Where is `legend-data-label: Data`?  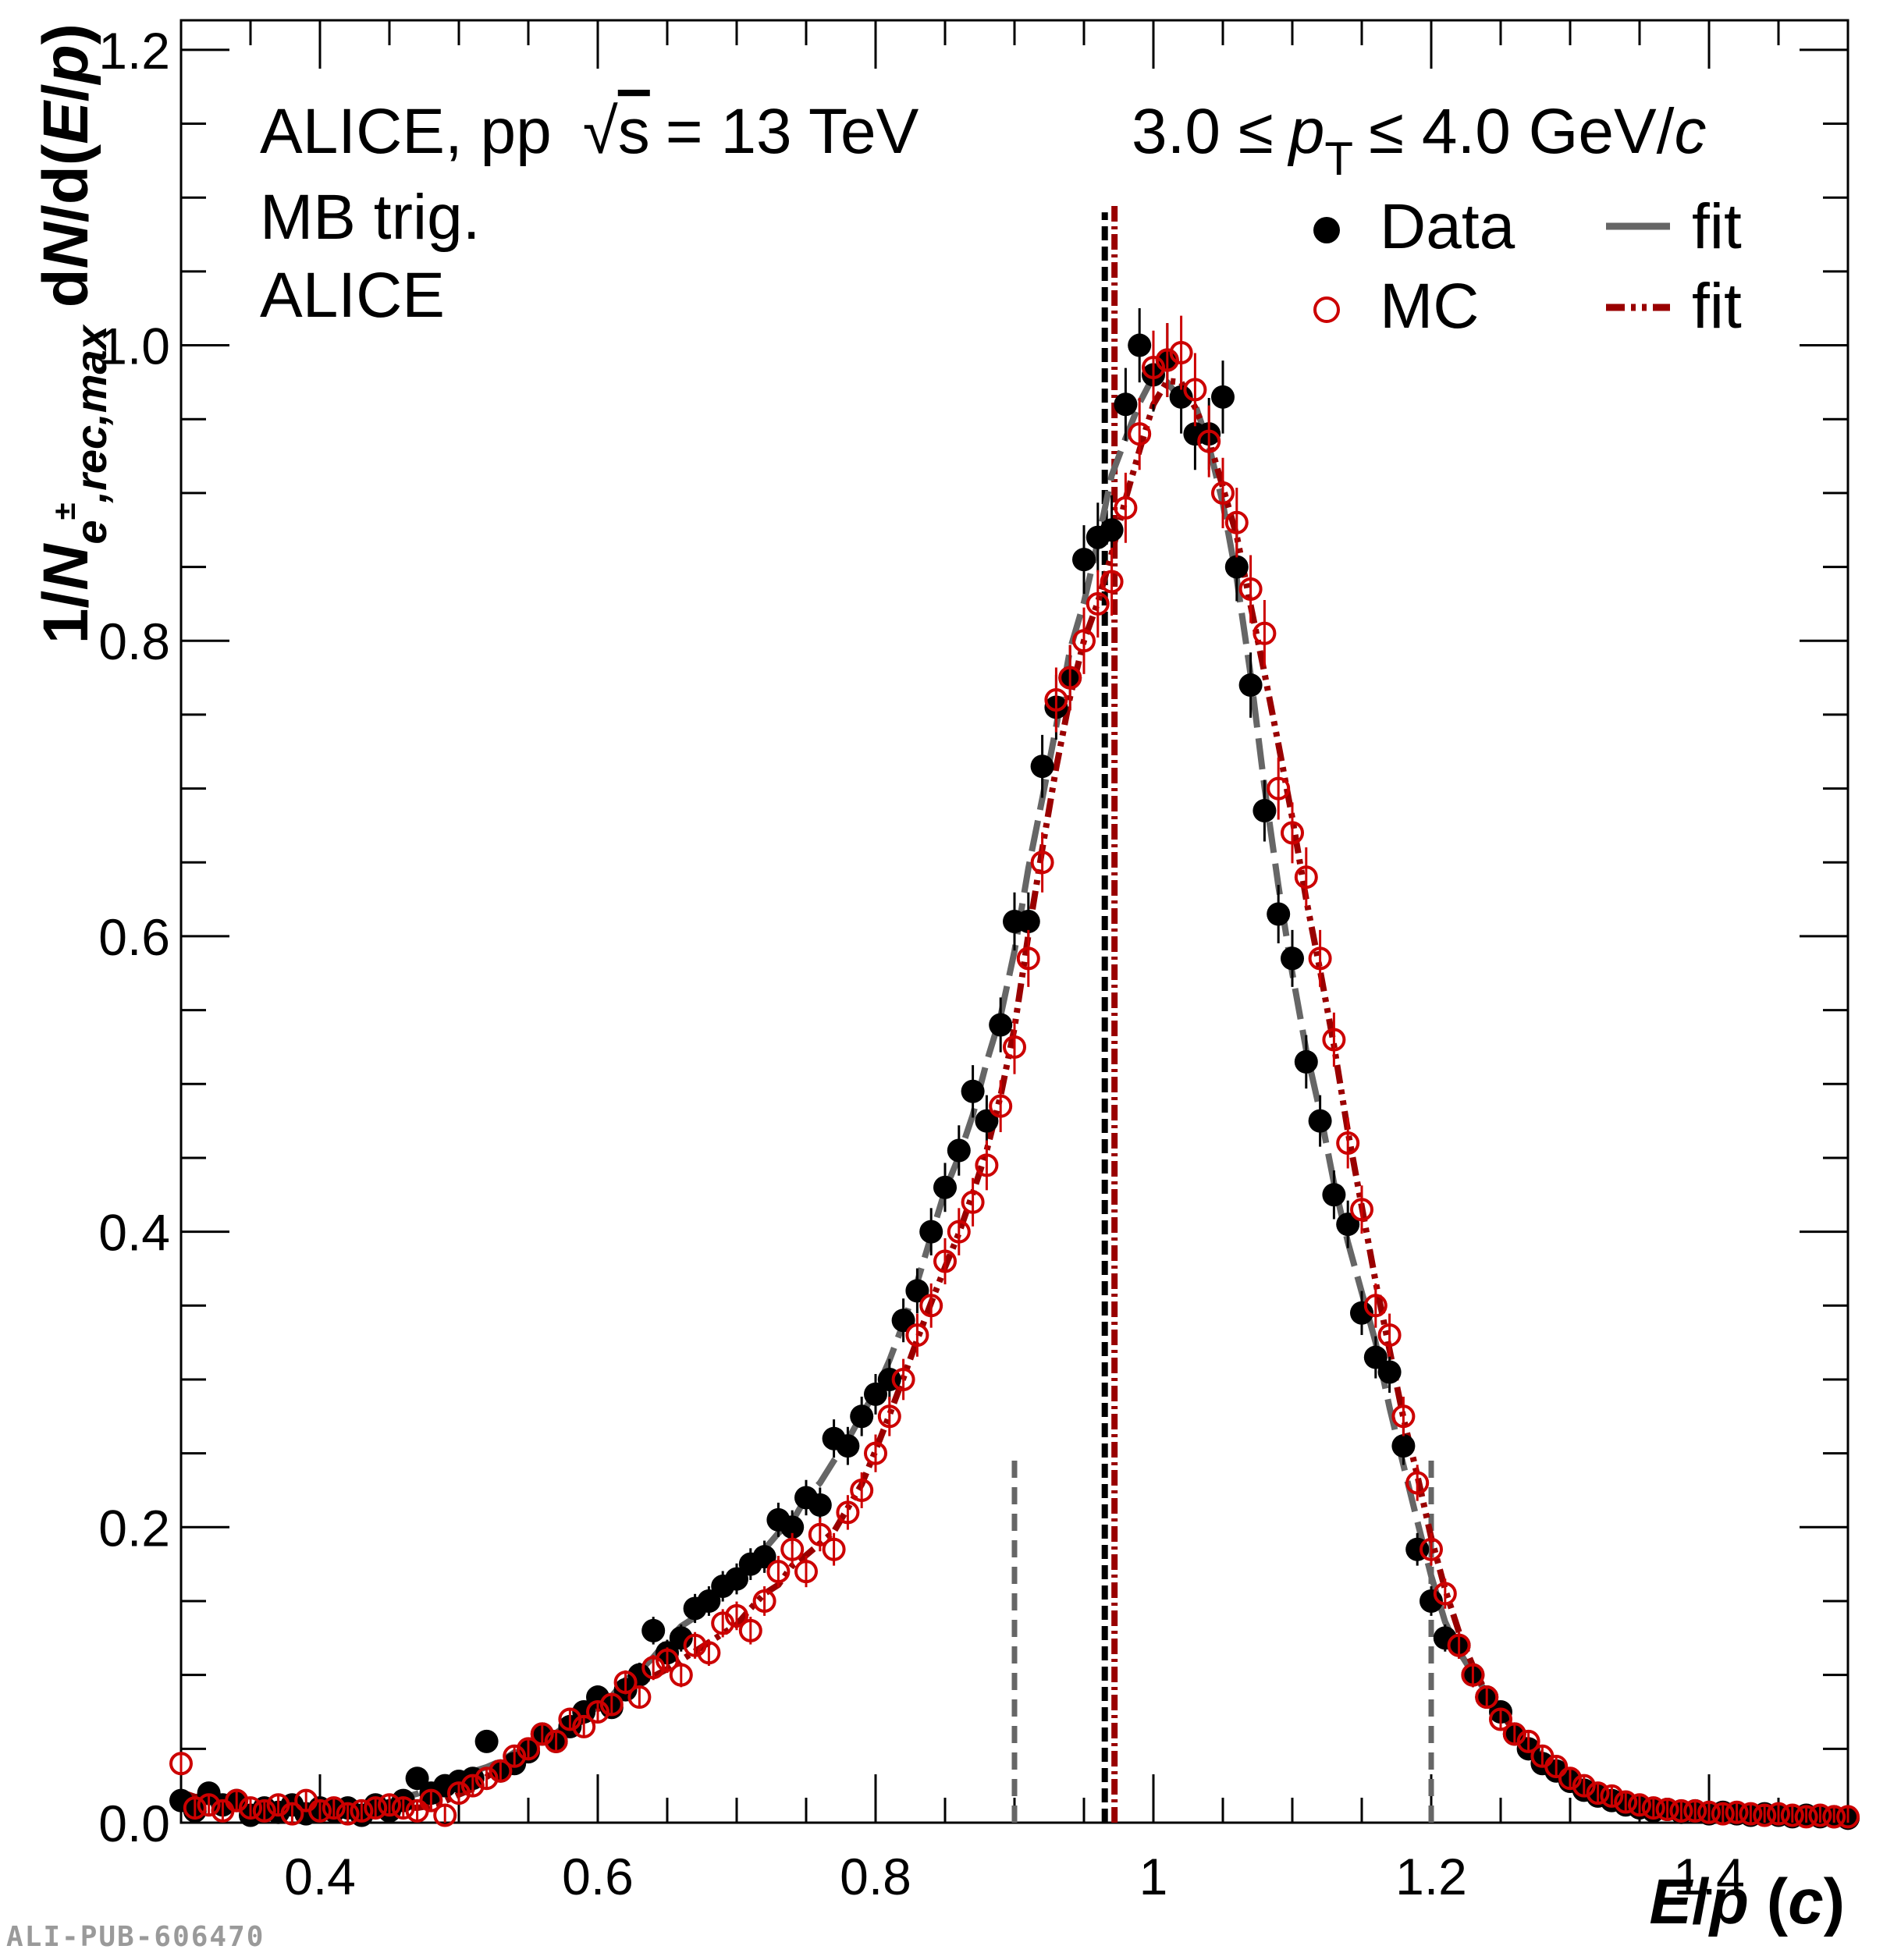
legend-data-label: Data is located at coordinates (1447, 227).